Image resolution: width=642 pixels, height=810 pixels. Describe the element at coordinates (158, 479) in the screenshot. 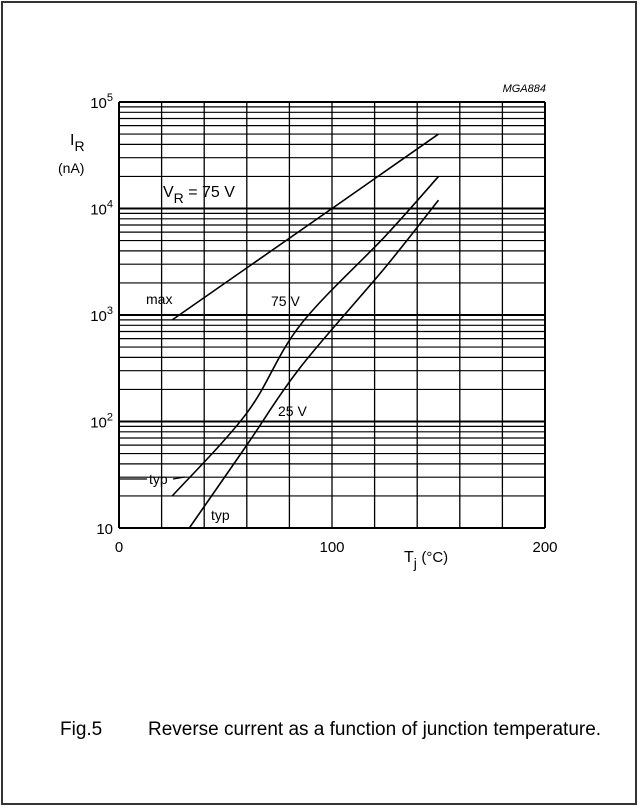

I see `typ1-annotation: typ` at that location.